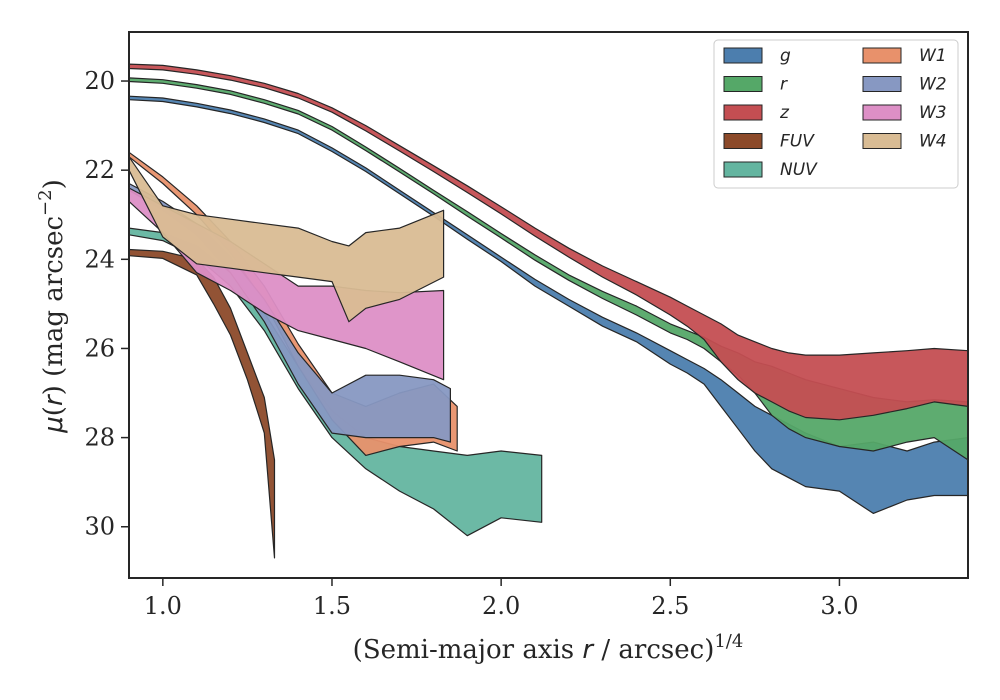 This screenshot has height=700, width=1000. Describe the element at coordinates (882, 84) in the screenshot. I see `legend-swatch-w2` at that location.